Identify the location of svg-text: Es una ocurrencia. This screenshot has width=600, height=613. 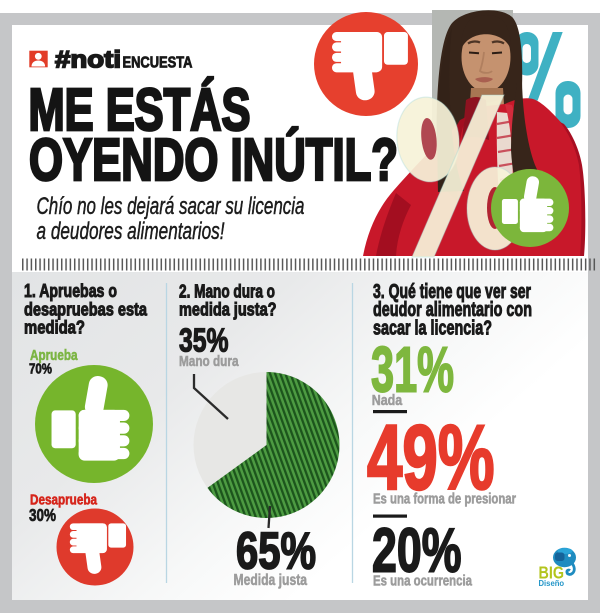
(422, 581).